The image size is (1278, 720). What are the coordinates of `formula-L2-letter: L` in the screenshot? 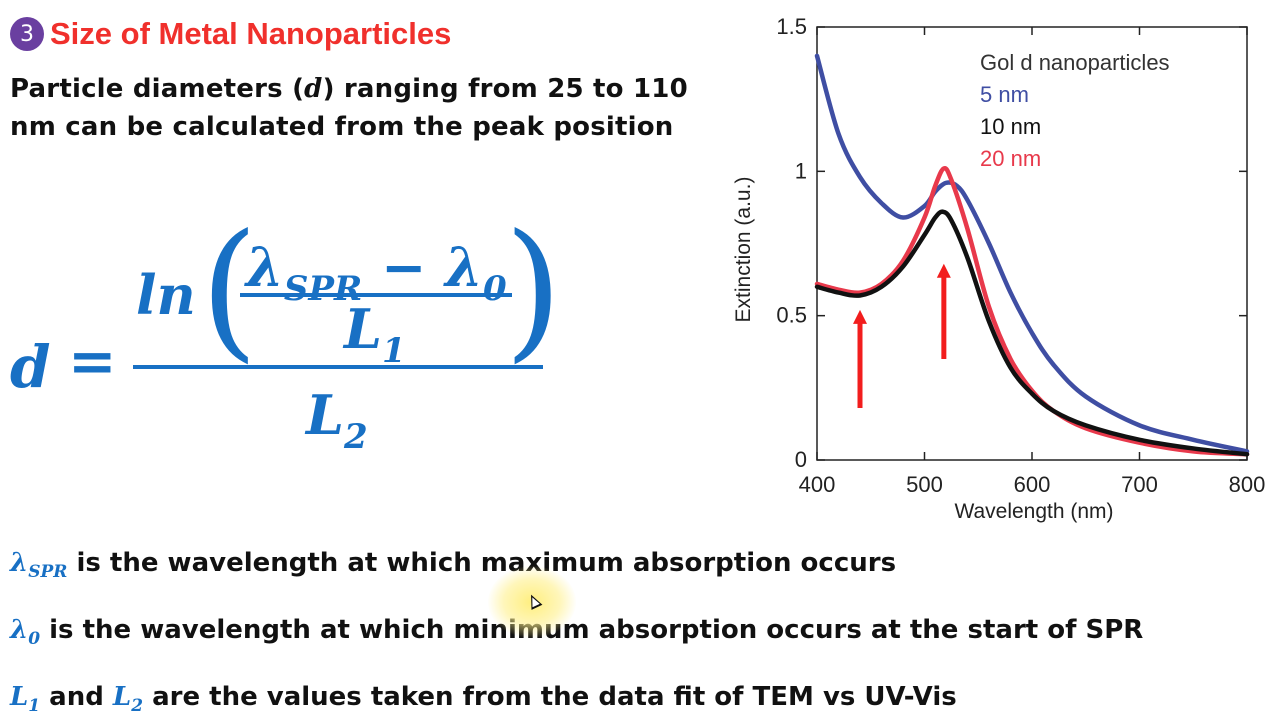 It's located at (325, 415).